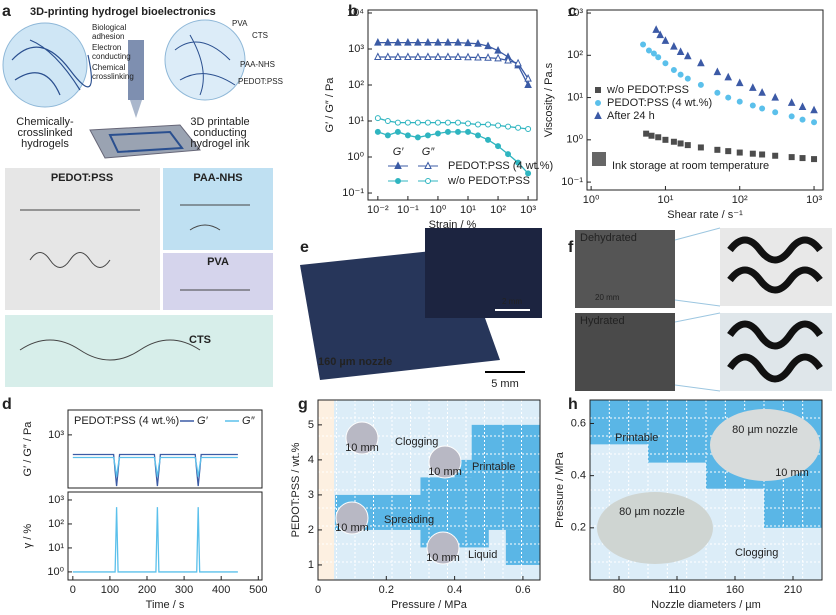 This screenshot has width=836, height=615. I want to click on region-label: Liquid, so click(482, 555).